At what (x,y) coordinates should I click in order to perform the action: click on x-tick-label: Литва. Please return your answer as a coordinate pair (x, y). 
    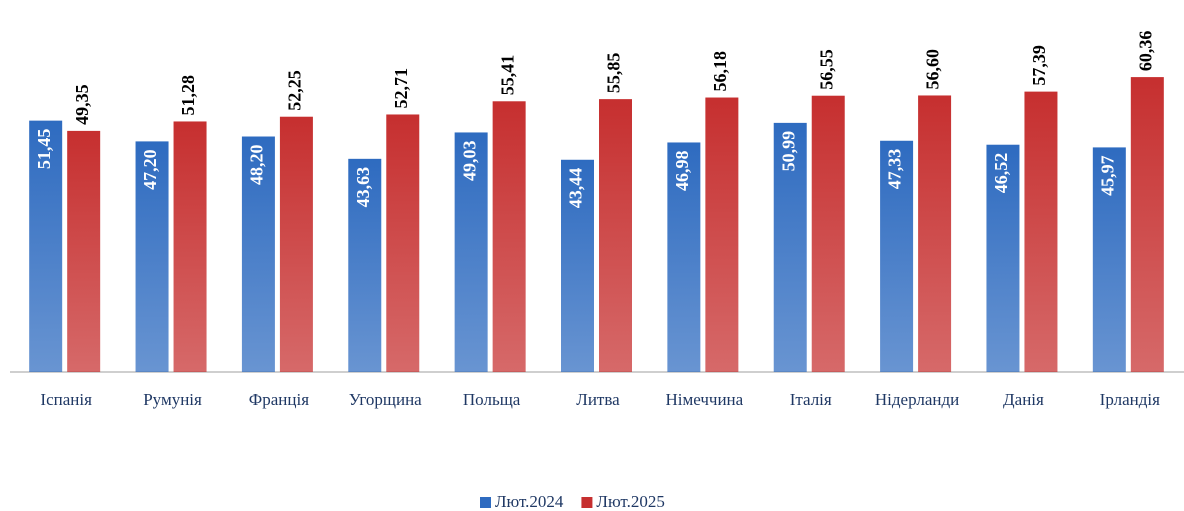
    Looking at the image, I should click on (598, 399).